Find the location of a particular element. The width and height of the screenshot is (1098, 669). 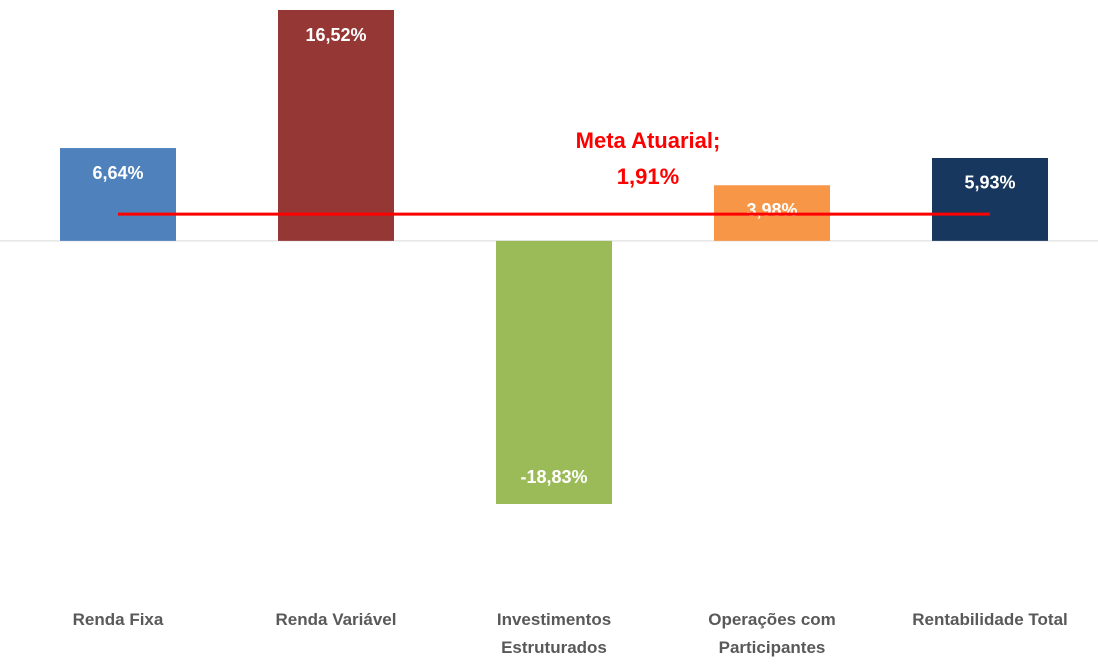

value-label: 3,98% is located at coordinates (771, 210).